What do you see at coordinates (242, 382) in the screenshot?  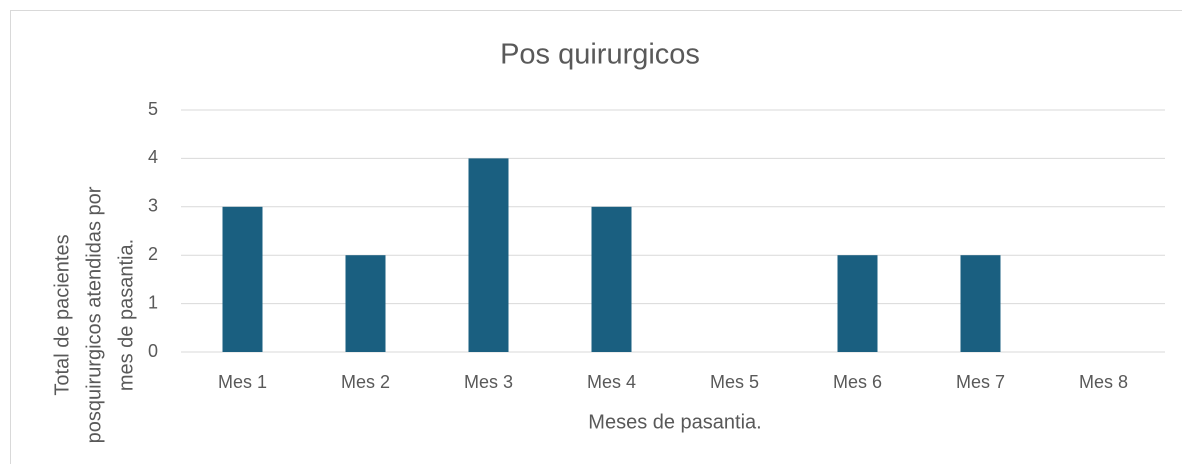 I see `x-tick-label: Mes 1` at bounding box center [242, 382].